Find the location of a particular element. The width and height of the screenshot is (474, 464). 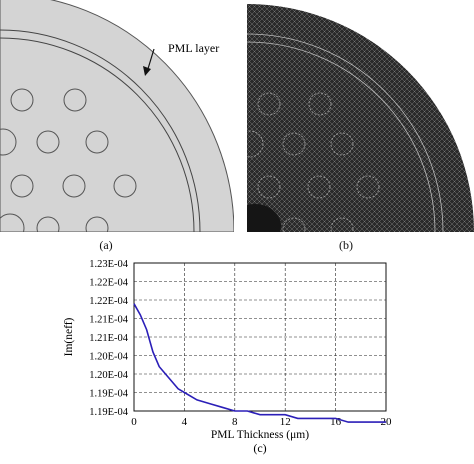

x-tick-label: 4 is located at coordinates (185, 422).